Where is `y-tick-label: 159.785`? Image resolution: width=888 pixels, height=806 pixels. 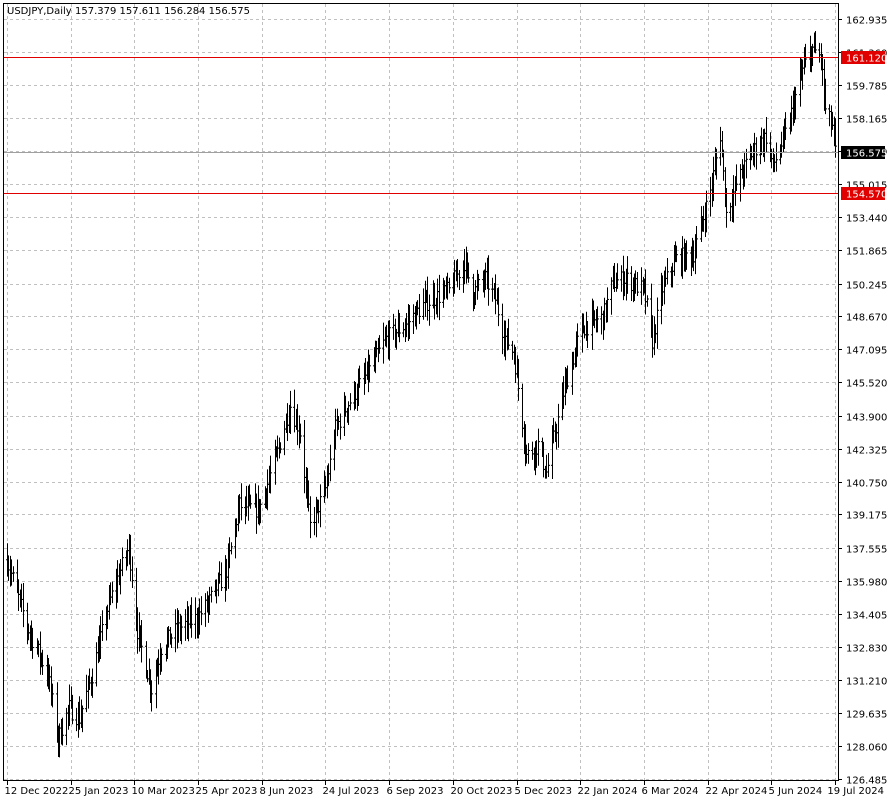 y-tick-label: 159.785 is located at coordinates (866, 87).